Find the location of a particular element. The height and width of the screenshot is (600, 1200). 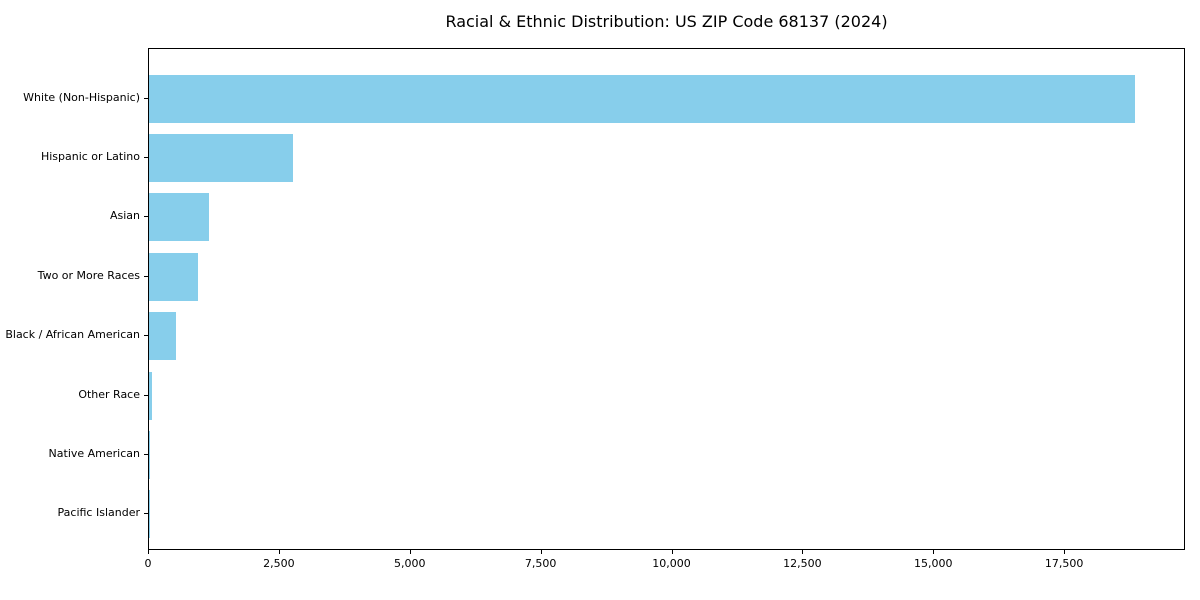

bar-white-non-hispanic is located at coordinates (642, 98).